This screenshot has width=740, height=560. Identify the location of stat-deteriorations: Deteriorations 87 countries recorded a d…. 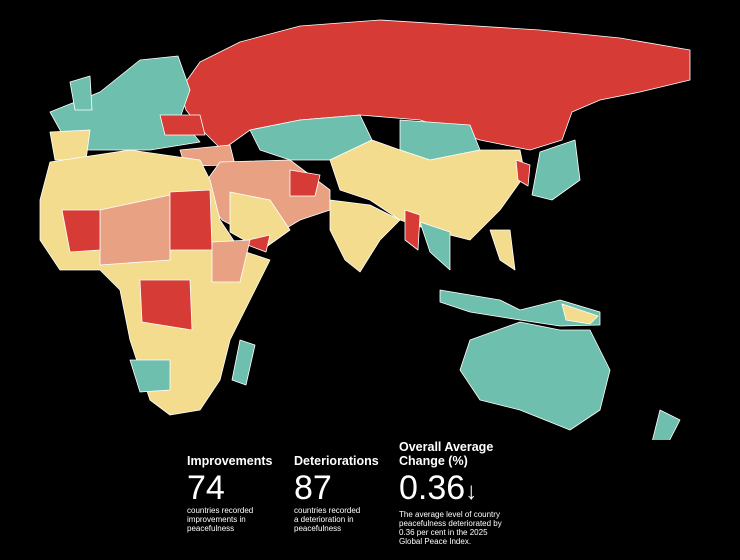
(339, 493).